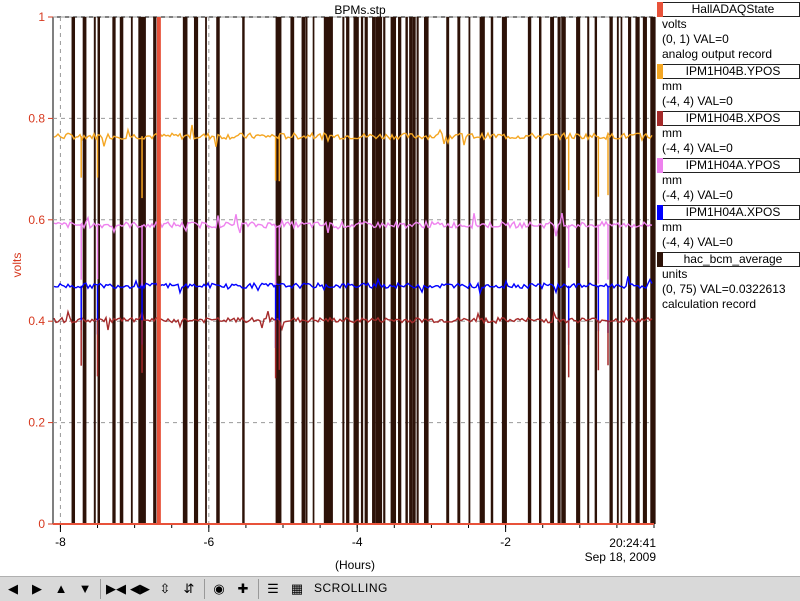 The height and width of the screenshot is (601, 800). I want to click on legend-series-label: IPM1H04B.YPOS, so click(733, 71).